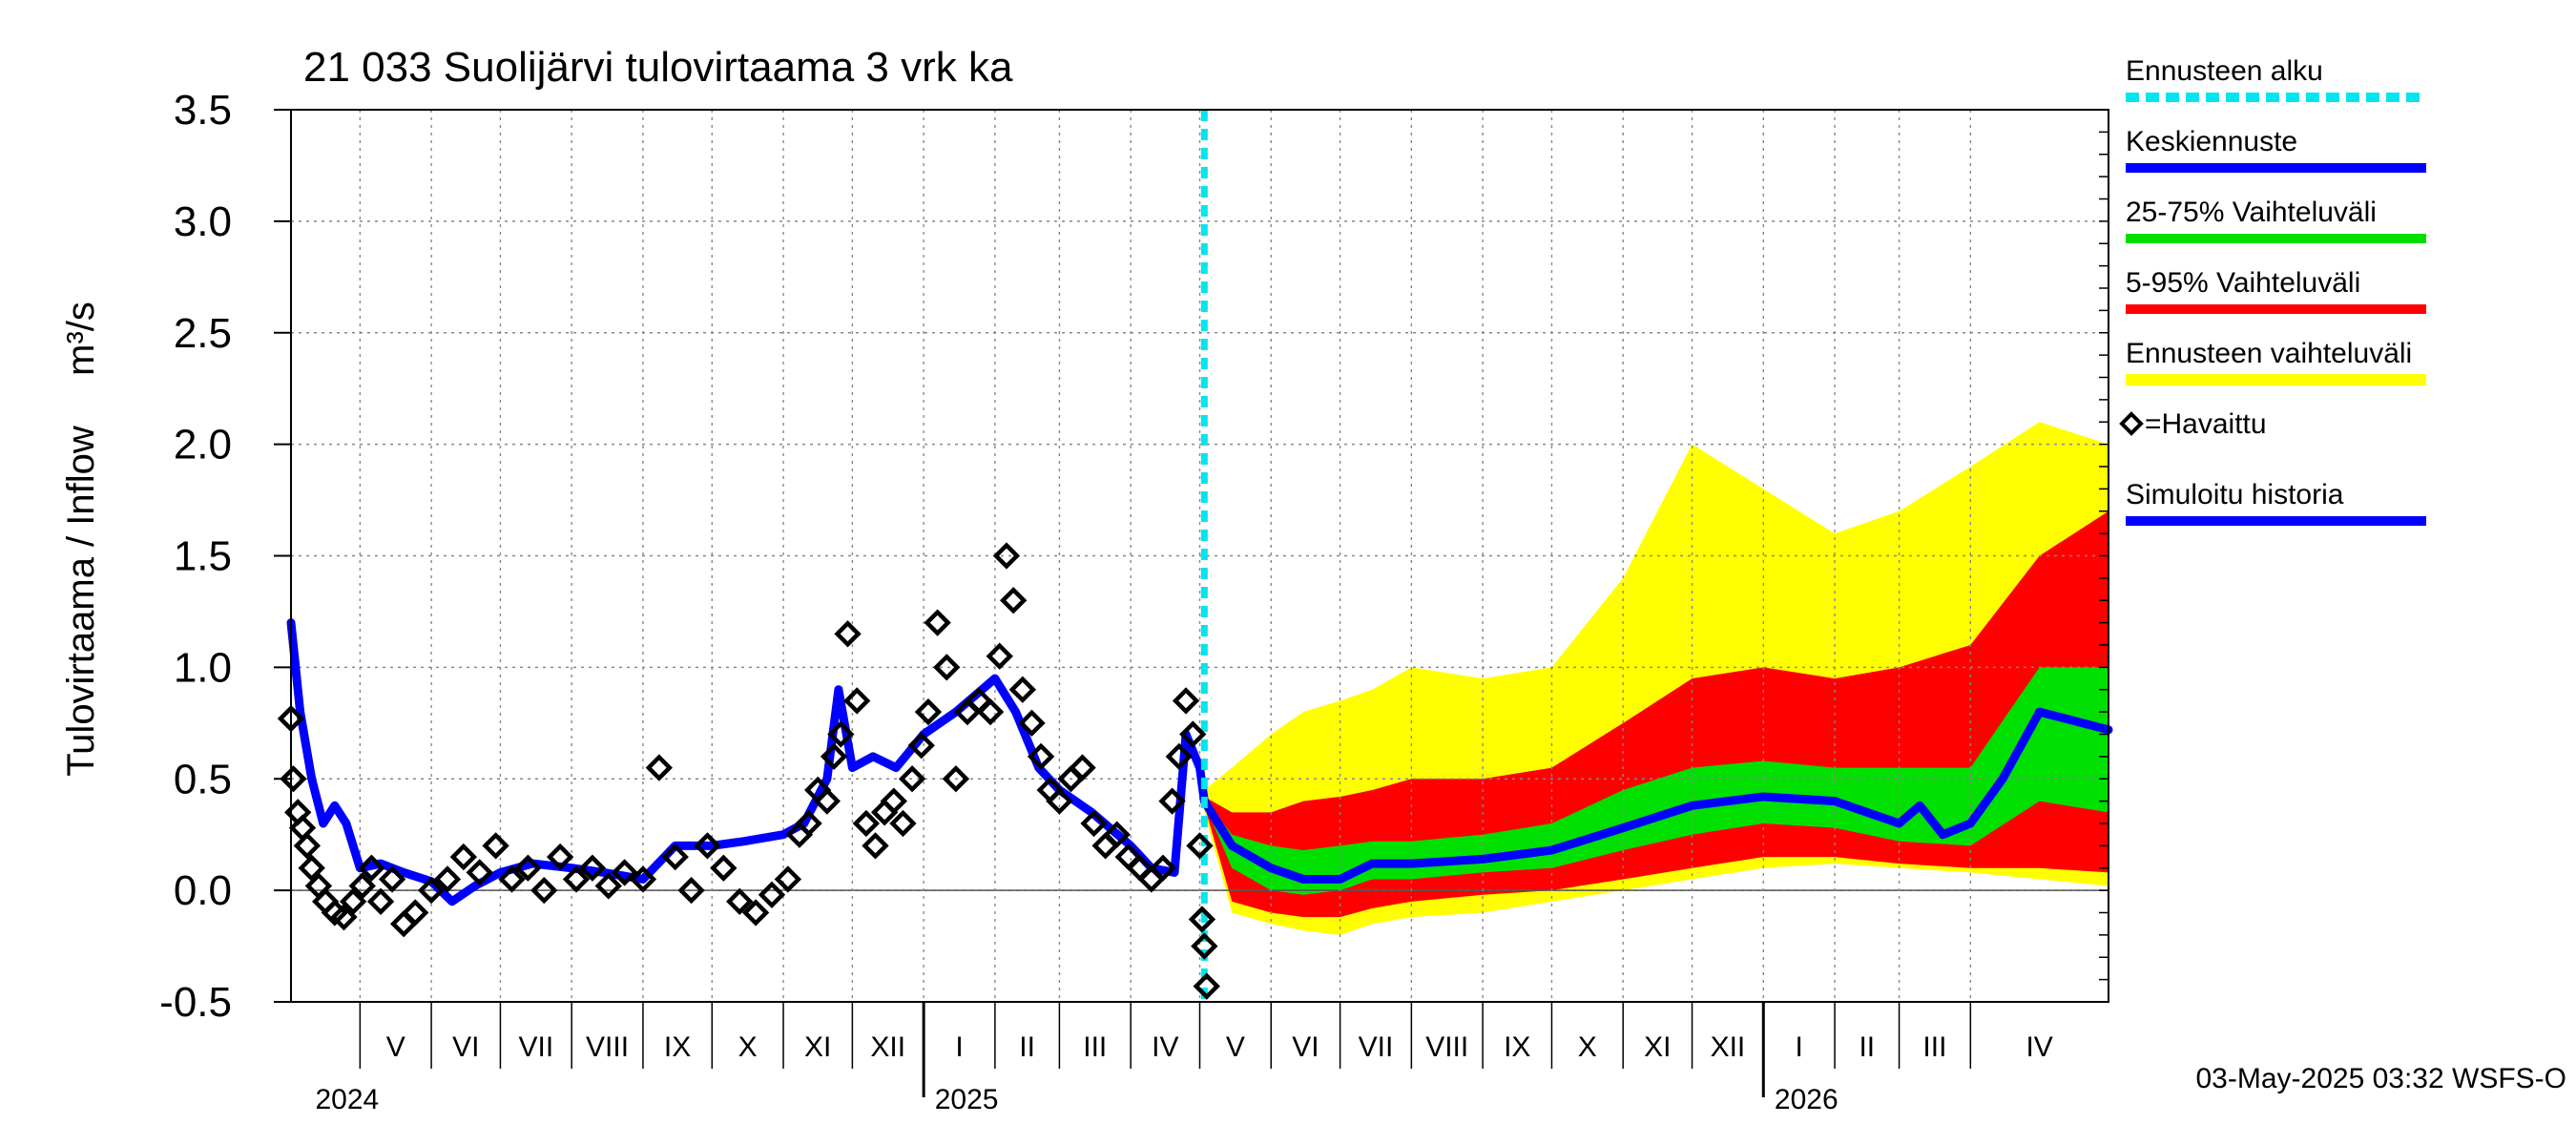  Describe the element at coordinates (887, 1047) in the screenshot. I see `x-month-label: XII` at that location.